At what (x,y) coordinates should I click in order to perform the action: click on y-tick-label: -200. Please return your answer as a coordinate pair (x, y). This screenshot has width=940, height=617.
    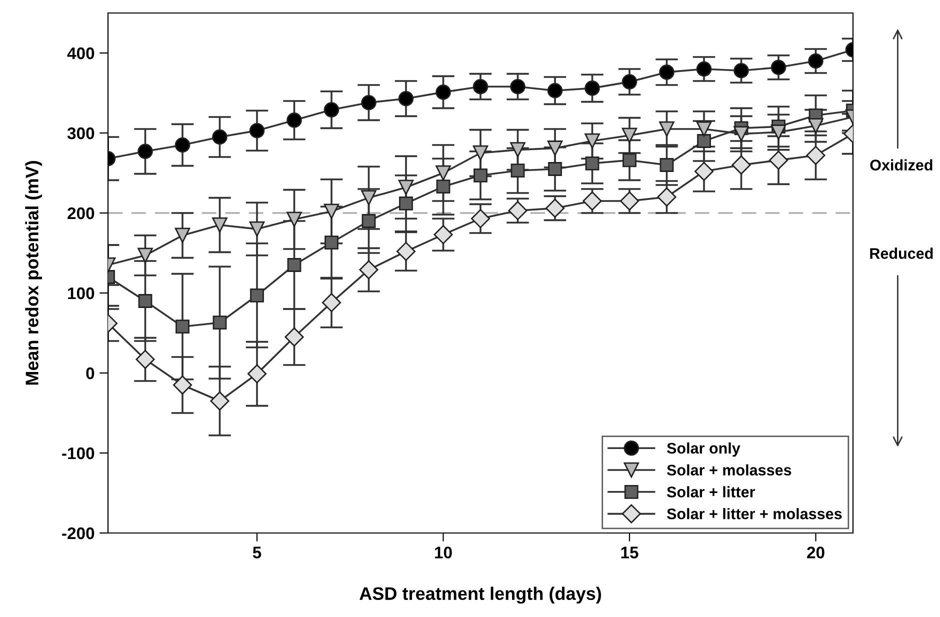
    Looking at the image, I should click on (78, 533).